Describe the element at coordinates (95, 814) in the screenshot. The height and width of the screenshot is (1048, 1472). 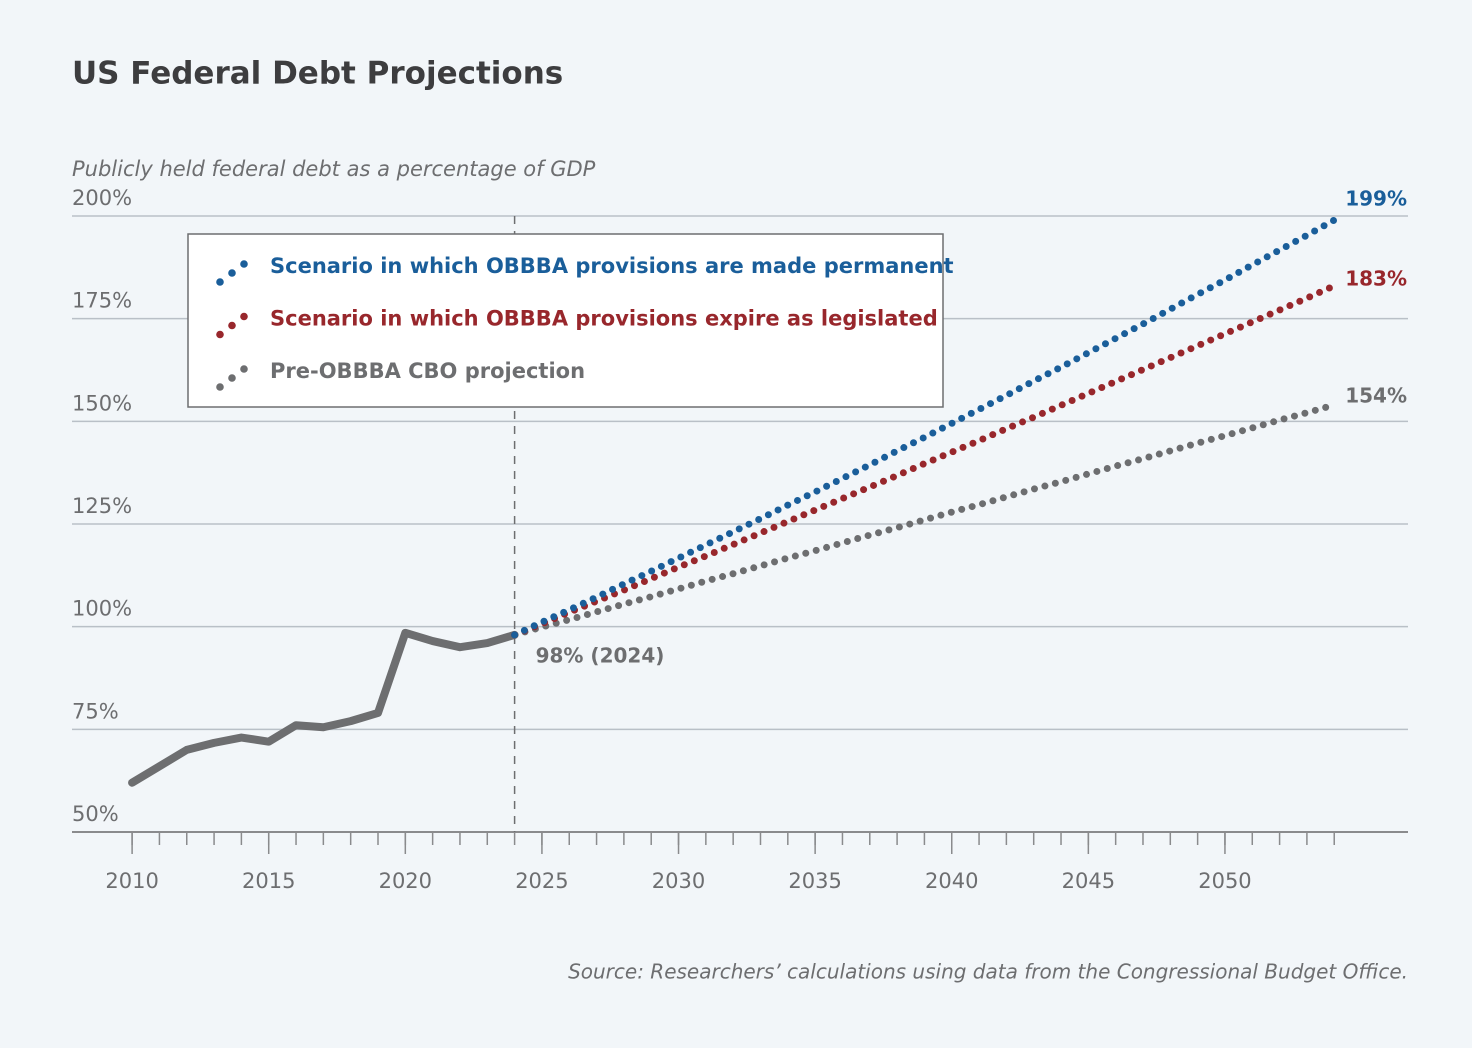
I see `y-tick-label: 50%` at that location.